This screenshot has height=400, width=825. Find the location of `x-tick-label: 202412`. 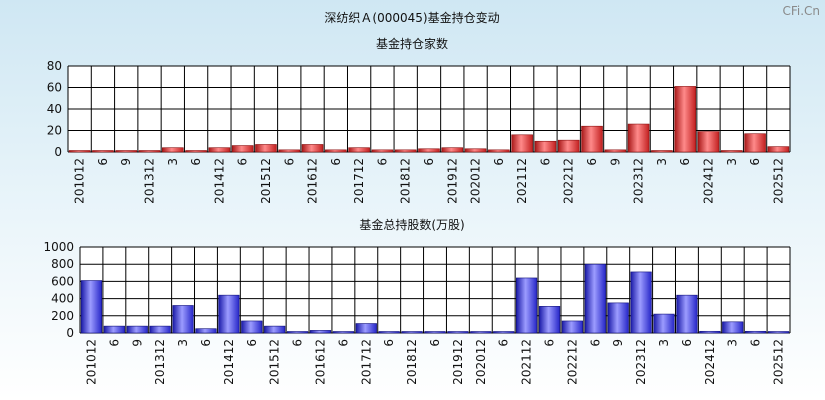

x-tick-label: 202412 is located at coordinates (708, 181).